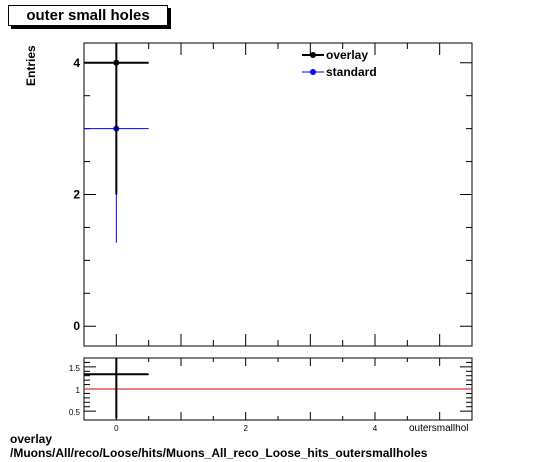  What do you see at coordinates (439, 428) in the screenshot?
I see `x-axis-label: outersmallholes` at bounding box center [439, 428].